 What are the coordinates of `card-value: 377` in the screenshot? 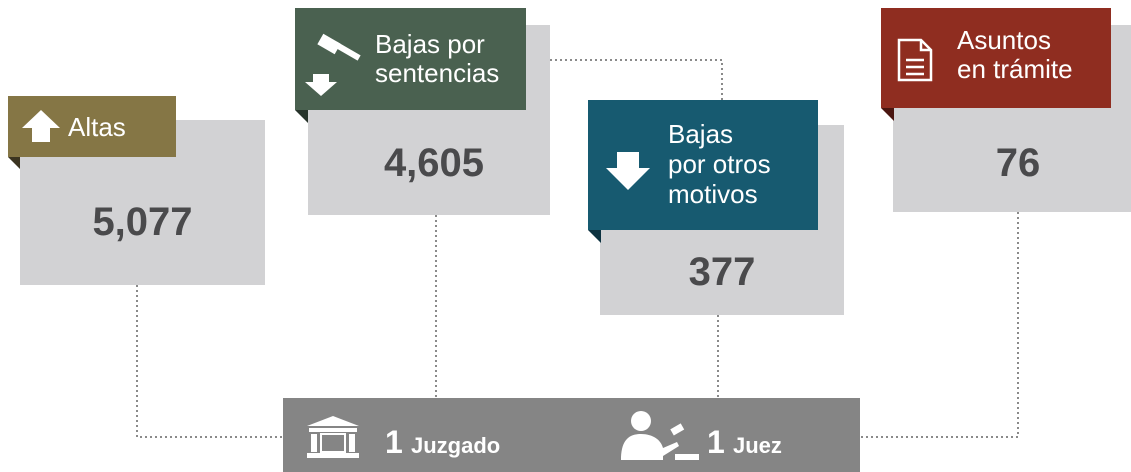 It's located at (722, 272).